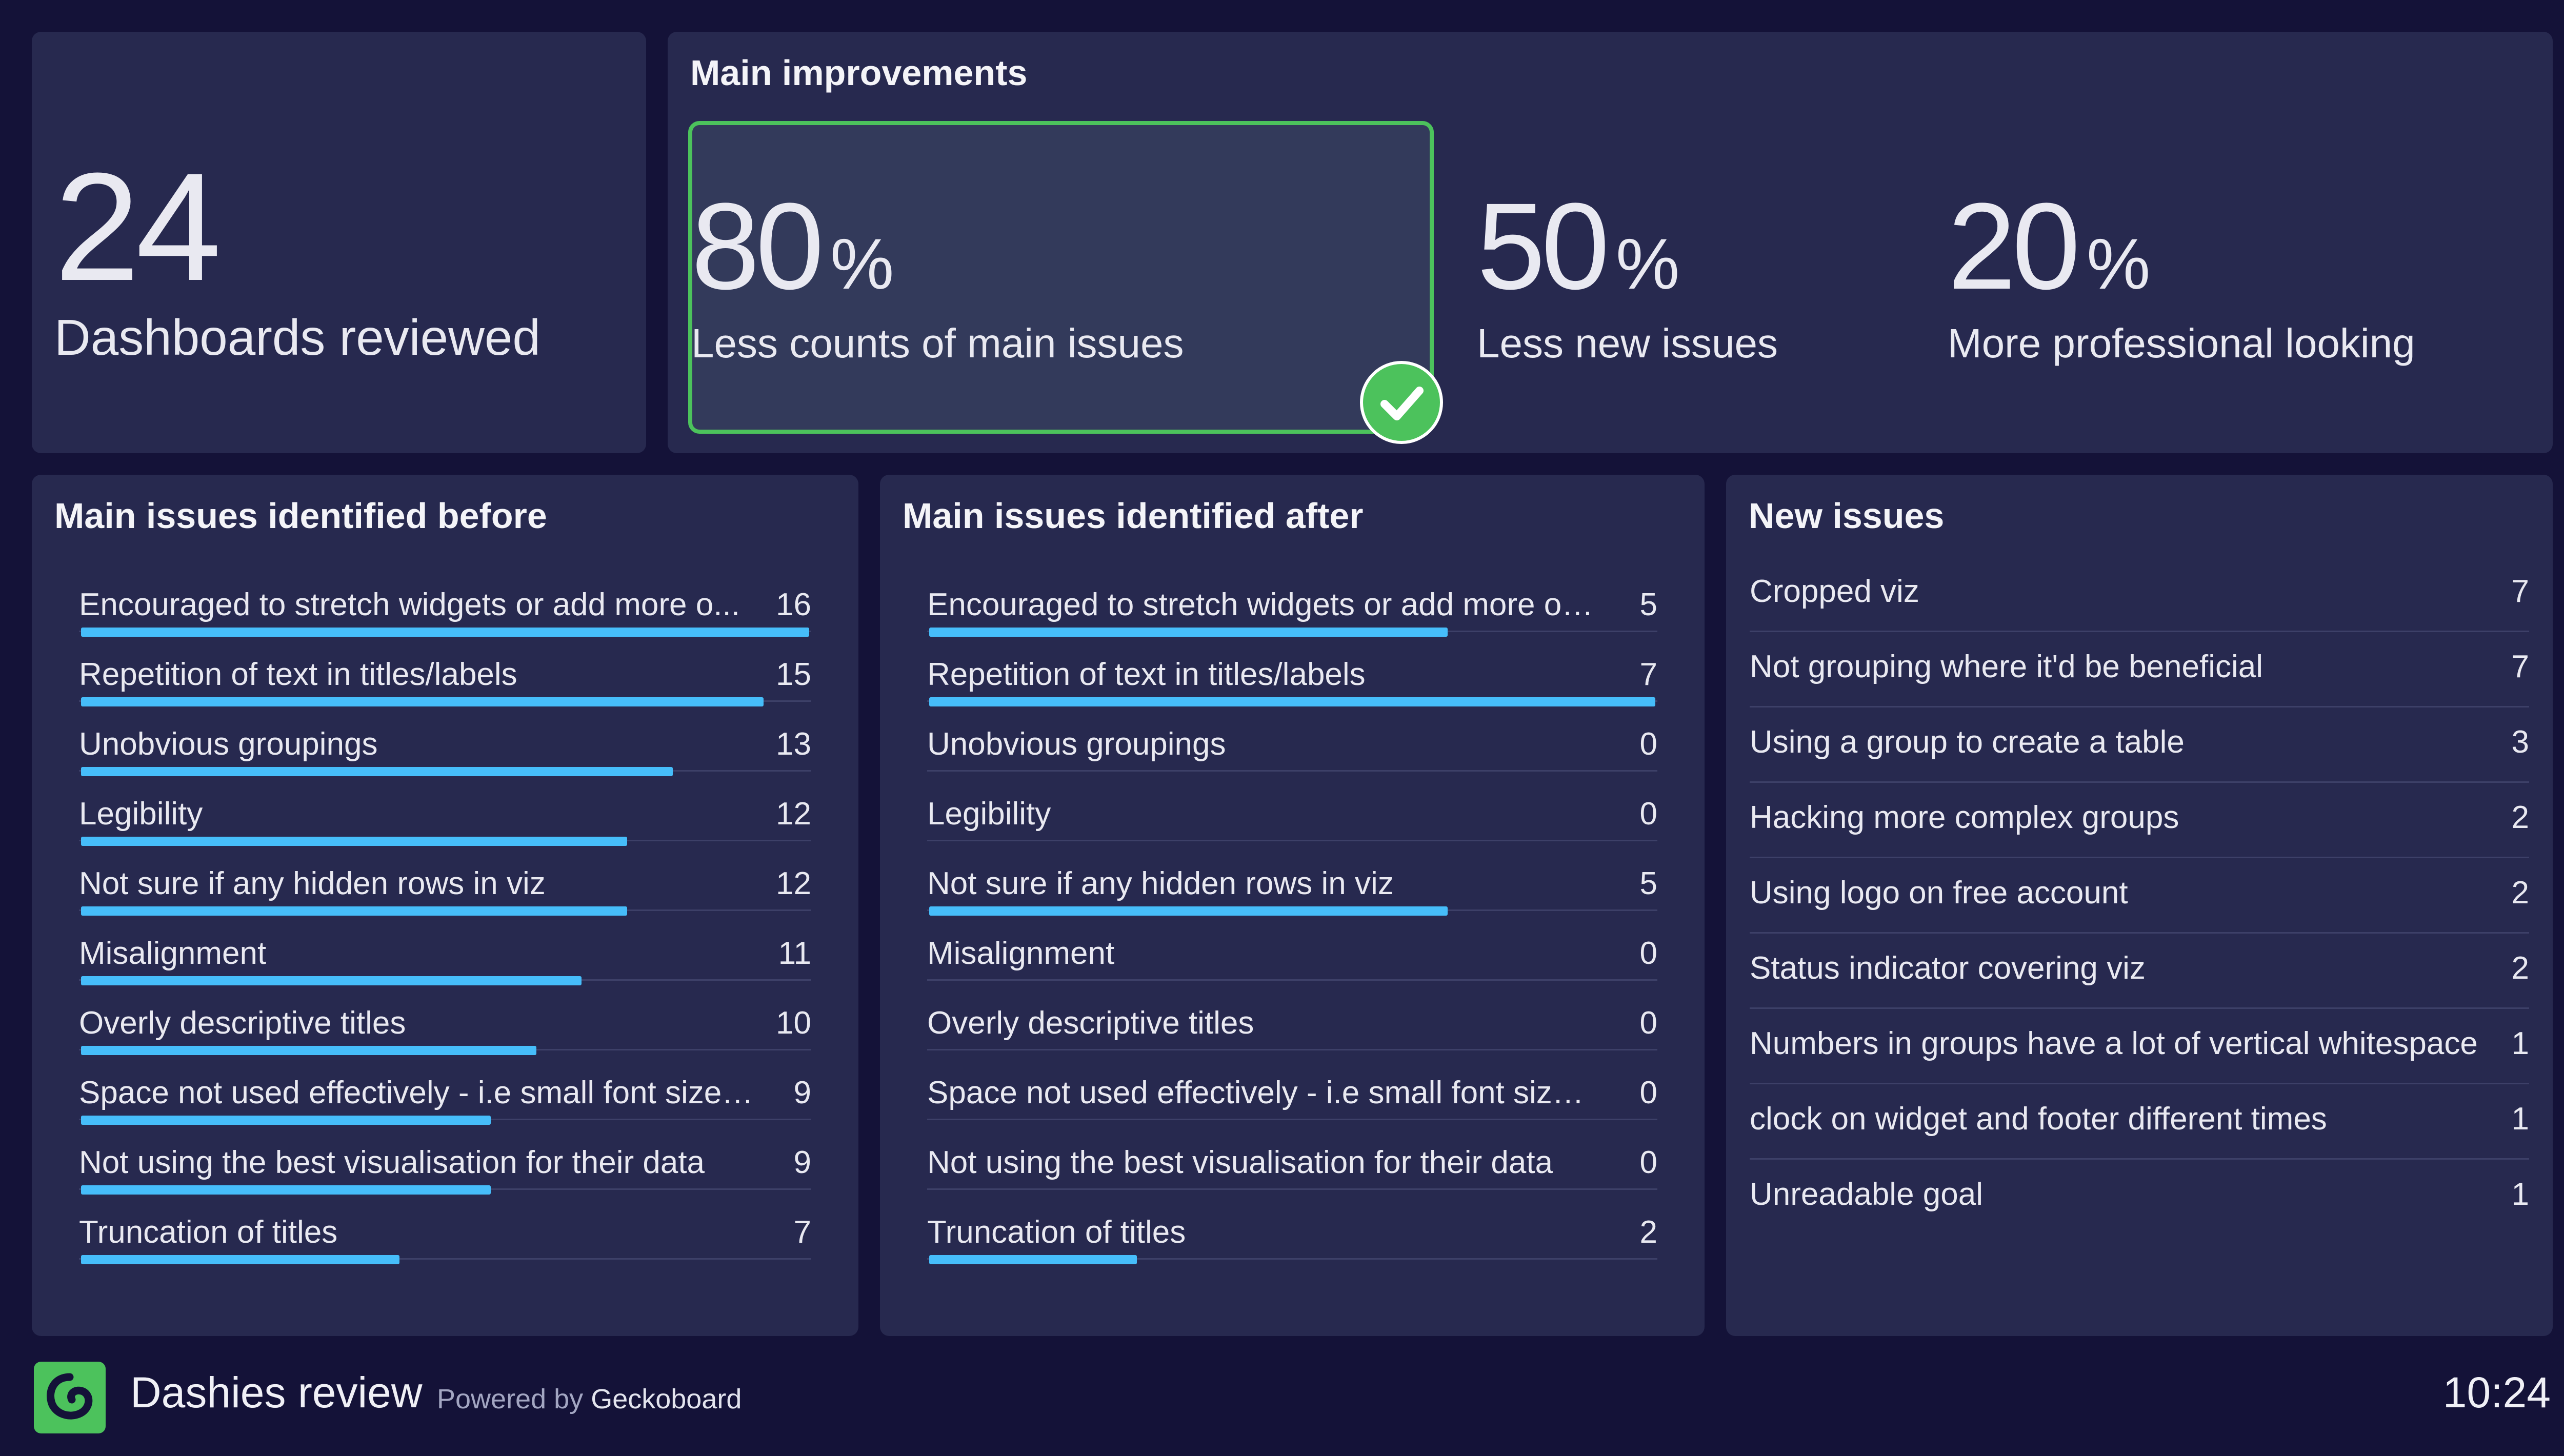 This screenshot has width=2564, height=1456. What do you see at coordinates (1627, 276) in the screenshot?
I see `improvement-item: 50% Less new issues` at bounding box center [1627, 276].